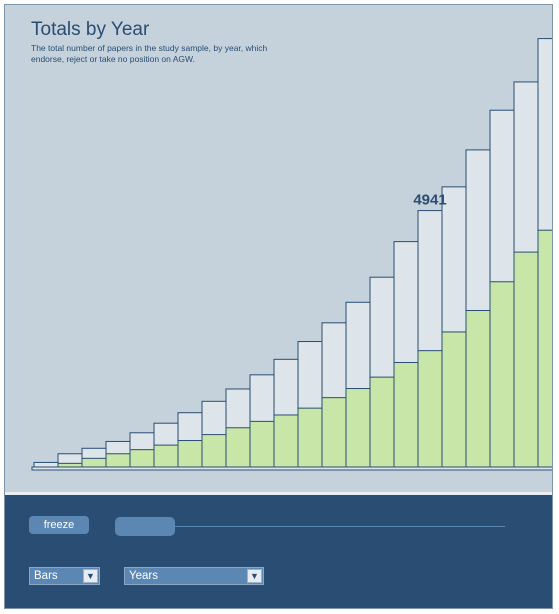 Image resolution: width=559 pixels, height=614 pixels. What do you see at coordinates (310, 526) in the screenshot?
I see `time-slider-track` at bounding box center [310, 526].